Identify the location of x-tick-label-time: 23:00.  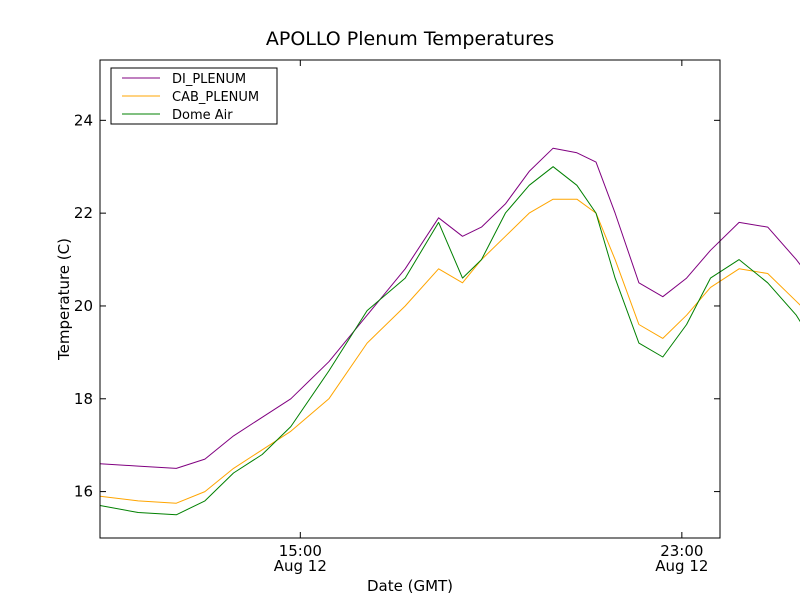
(681, 551).